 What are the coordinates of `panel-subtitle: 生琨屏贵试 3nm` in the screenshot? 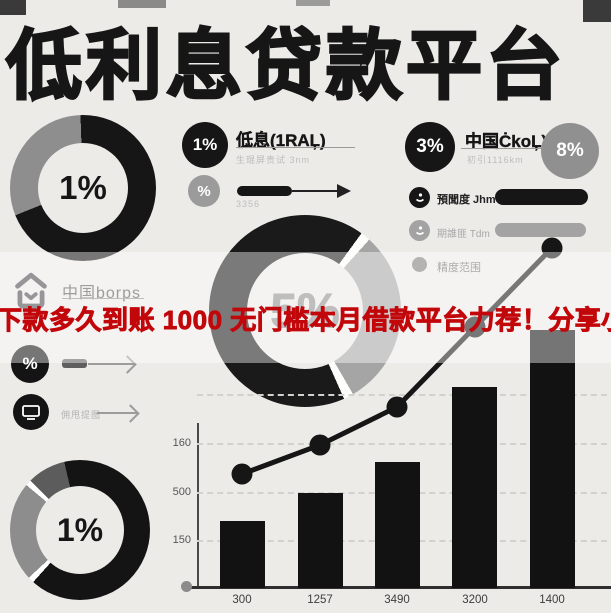 It's located at (273, 160).